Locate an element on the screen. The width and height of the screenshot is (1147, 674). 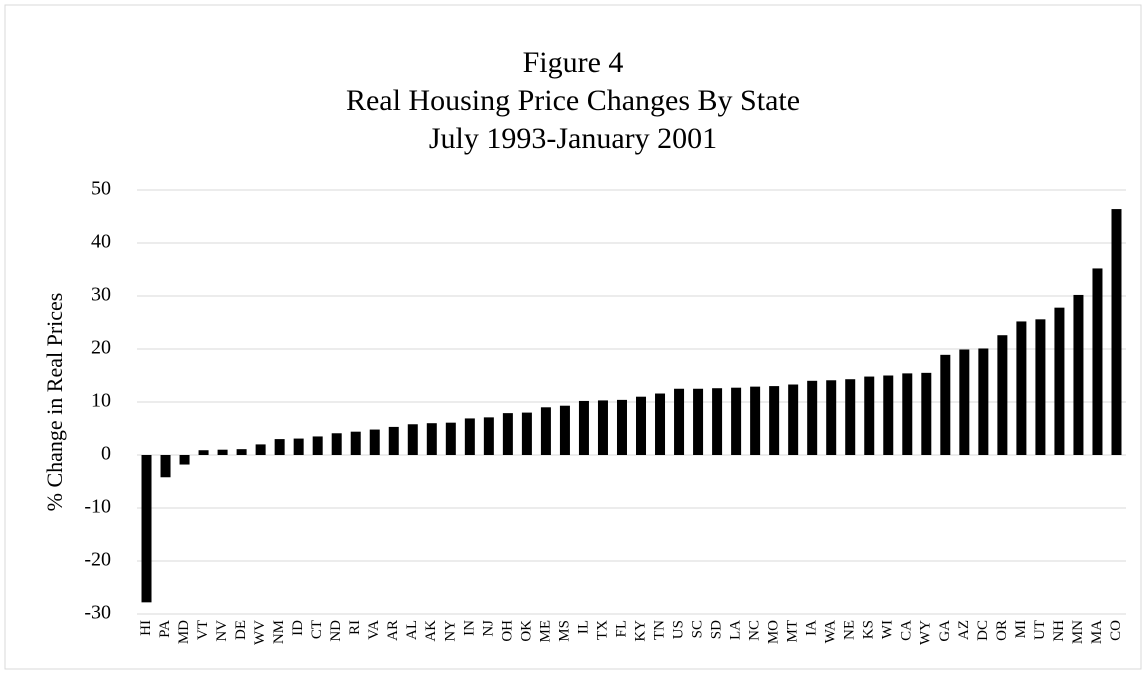
x-tick-label: WA is located at coordinates (831, 631).